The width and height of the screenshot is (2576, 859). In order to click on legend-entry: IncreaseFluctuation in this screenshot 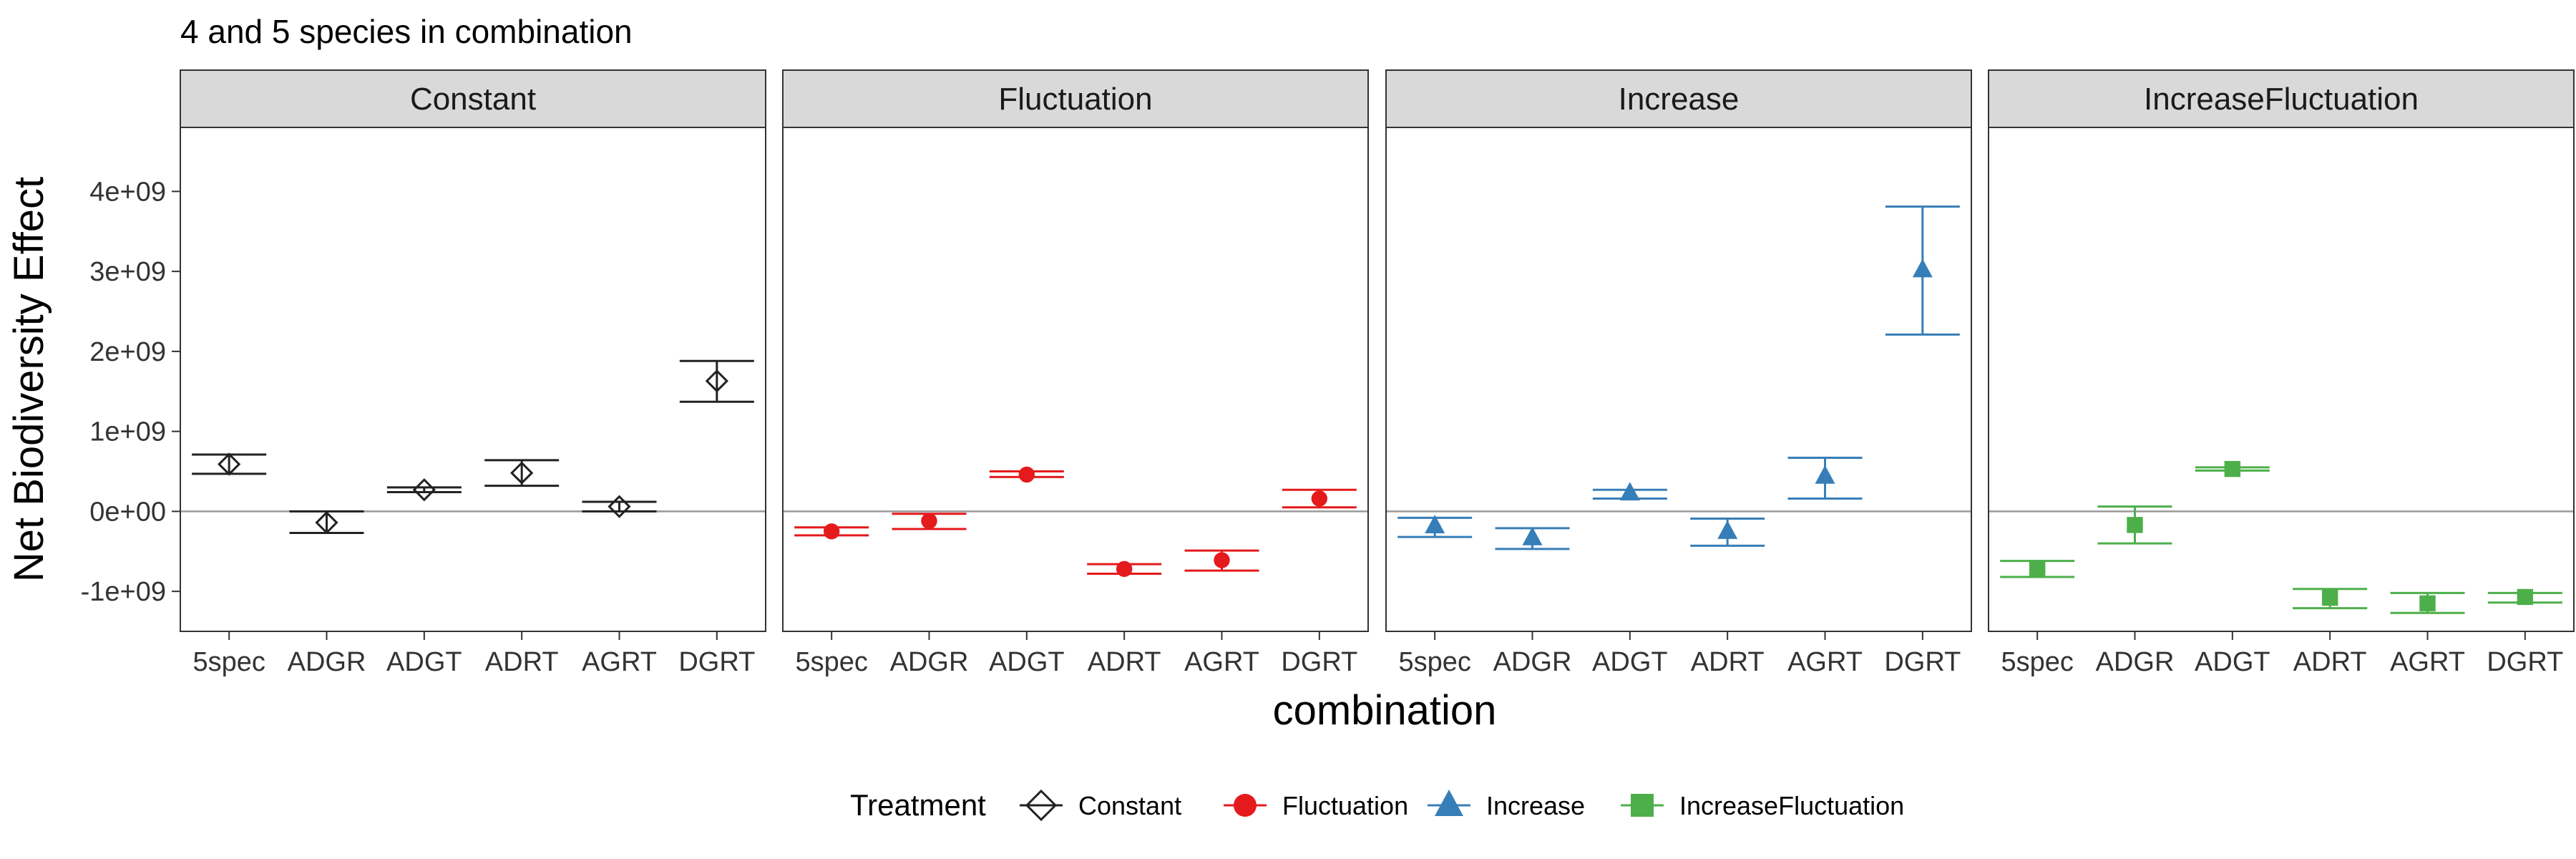, I will do `click(1762, 805)`.